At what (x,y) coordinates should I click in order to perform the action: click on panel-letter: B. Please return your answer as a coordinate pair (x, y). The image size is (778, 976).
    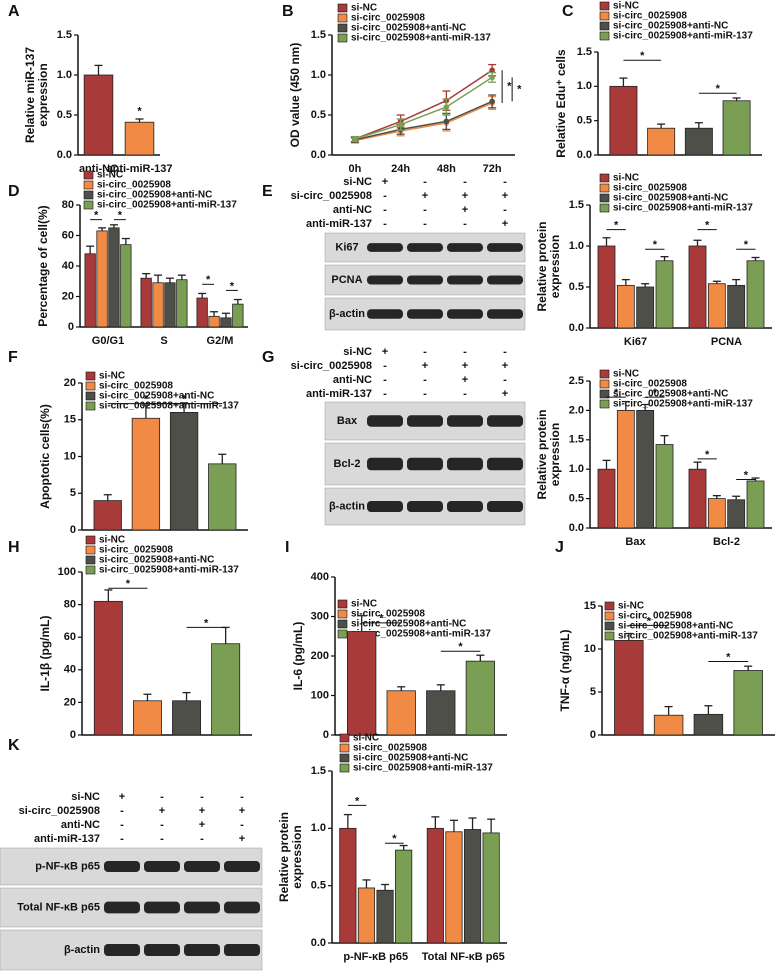
    Looking at the image, I should click on (288, 11).